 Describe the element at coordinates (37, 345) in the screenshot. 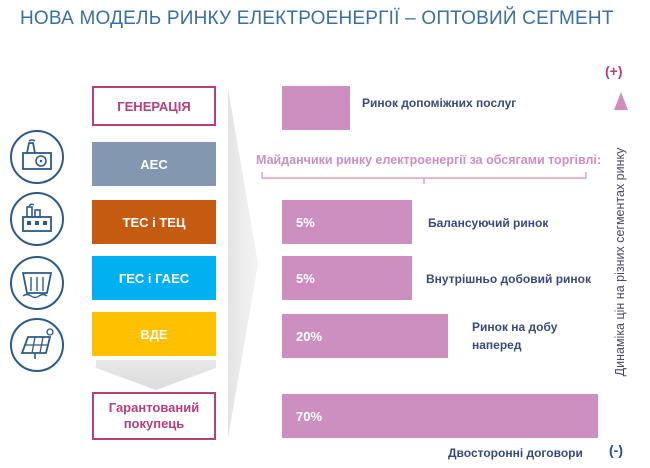

I see `solar-panel-icon` at that location.